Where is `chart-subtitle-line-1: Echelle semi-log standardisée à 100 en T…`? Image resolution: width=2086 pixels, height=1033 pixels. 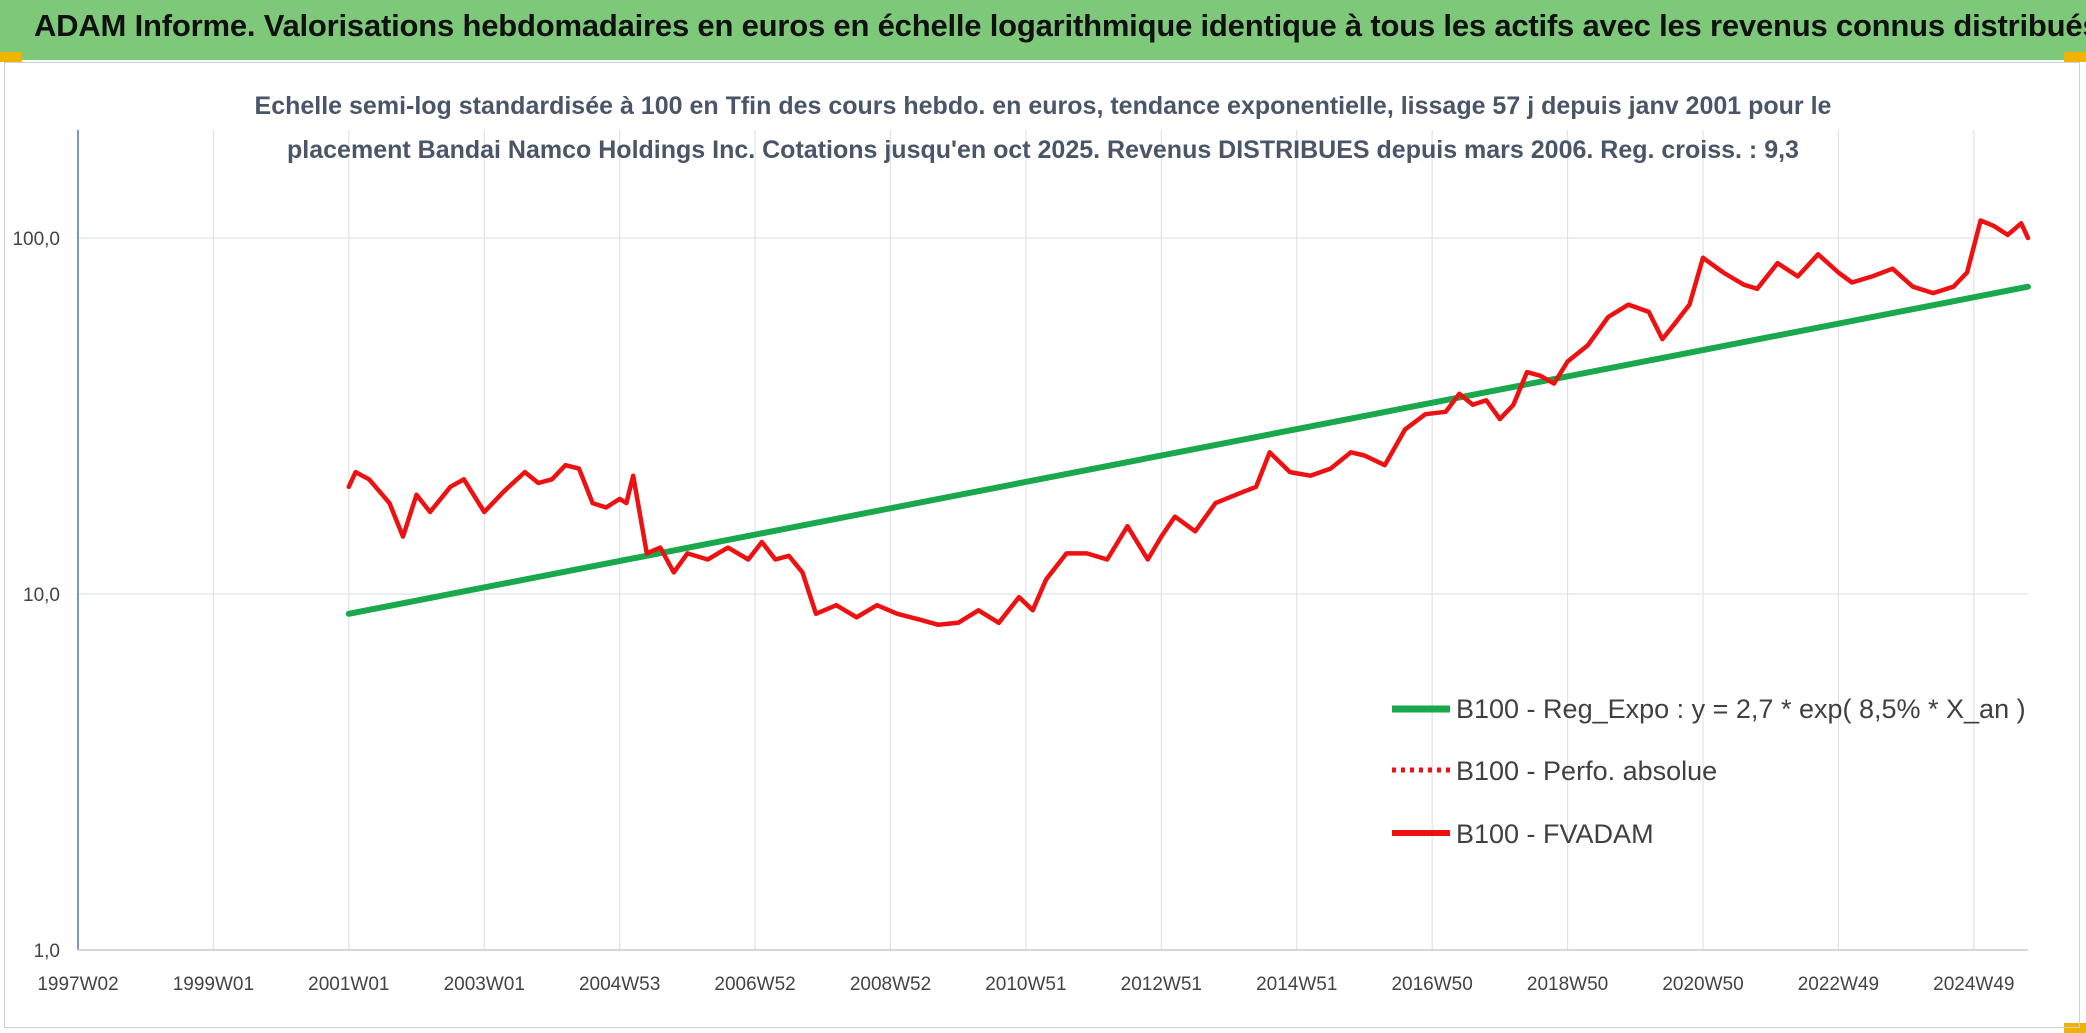 chart-subtitle-line-1: Echelle semi-log standardisée à 100 en T… is located at coordinates (1043, 106).